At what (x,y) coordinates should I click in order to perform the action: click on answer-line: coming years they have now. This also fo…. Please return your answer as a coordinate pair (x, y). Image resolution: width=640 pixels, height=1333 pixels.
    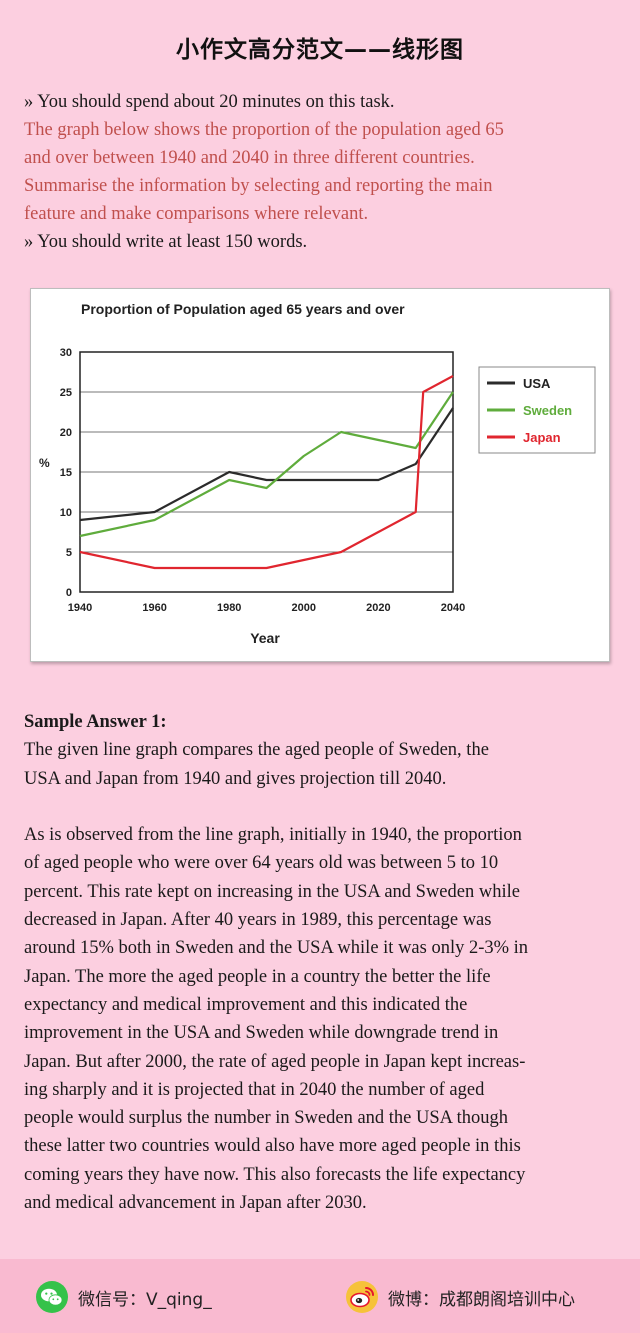
    Looking at the image, I should click on (275, 1174).